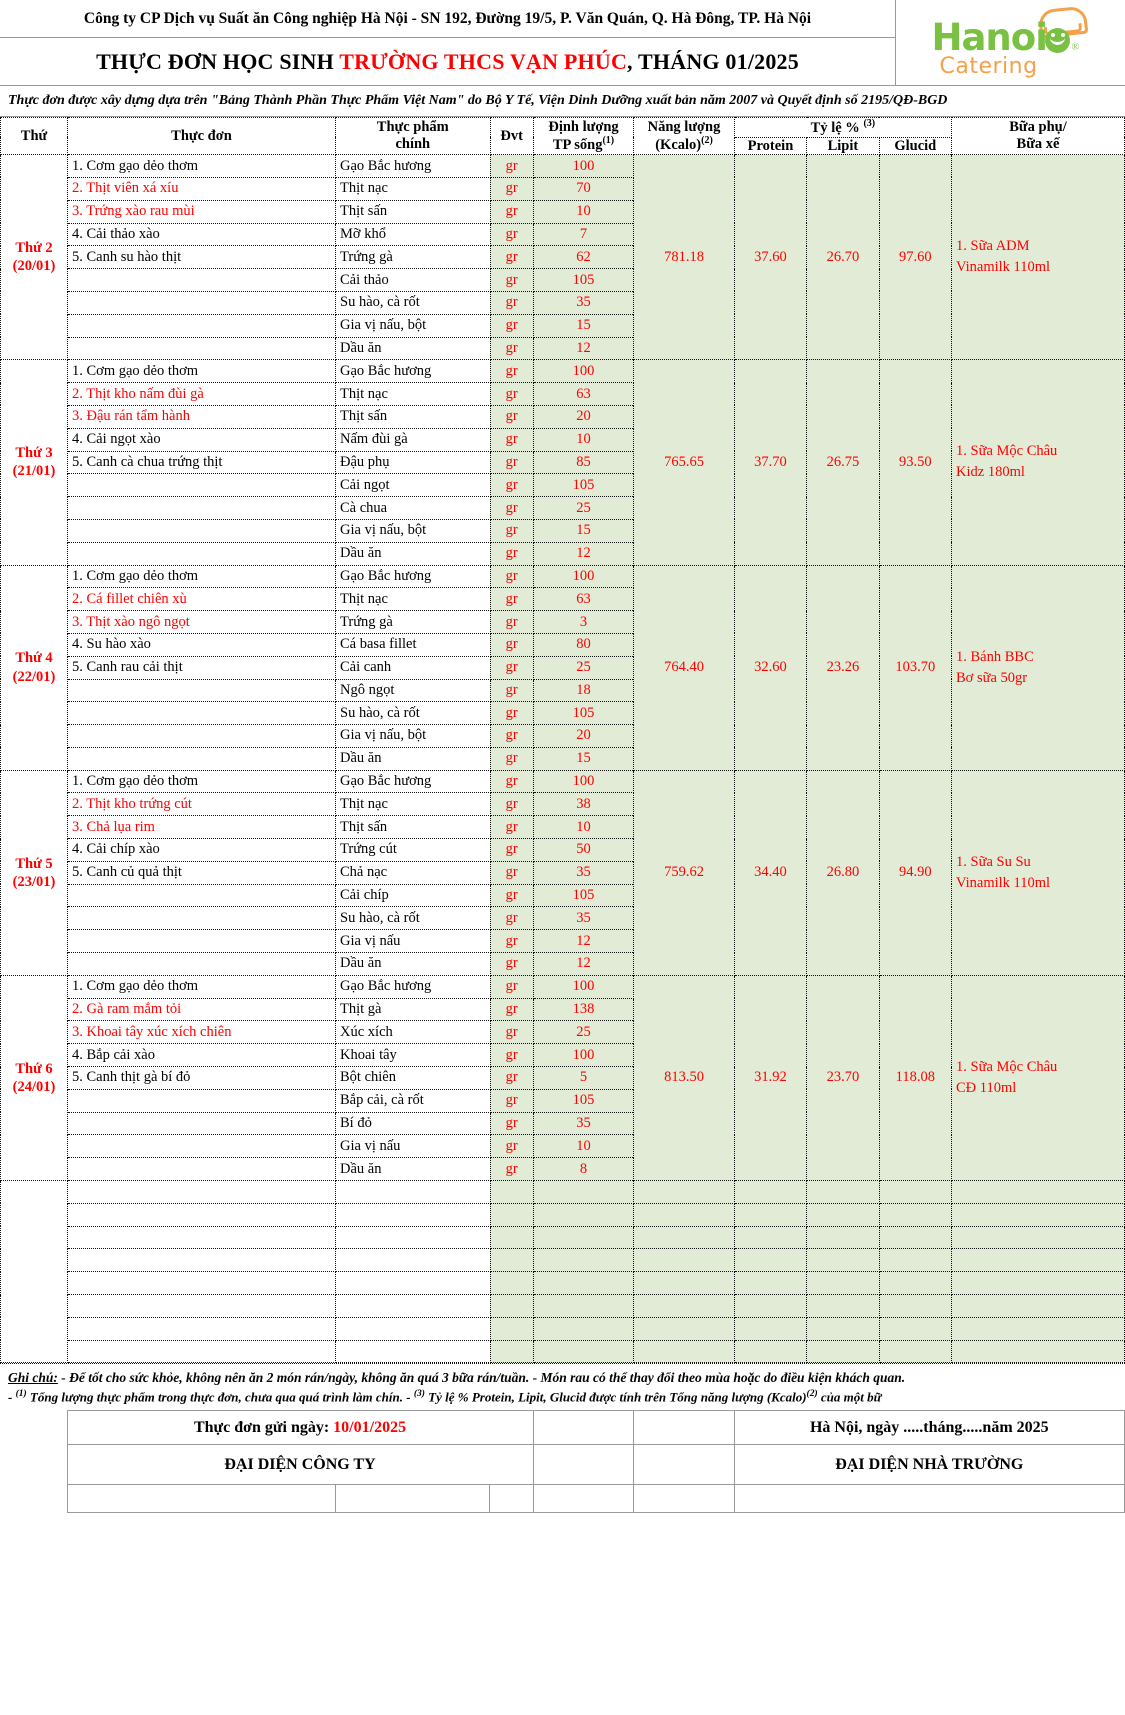  Describe the element at coordinates (563, 622) in the screenshot. I see `table-row: 3. Thịt xào ngô ngọt Trứng gà gr 3` at that location.